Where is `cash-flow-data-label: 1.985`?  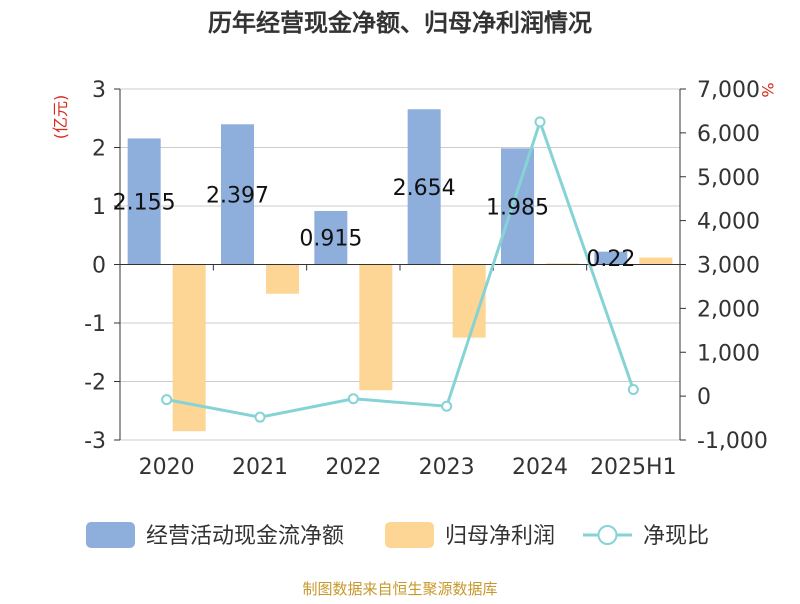
cash-flow-data-label: 1.985 is located at coordinates (517, 207).